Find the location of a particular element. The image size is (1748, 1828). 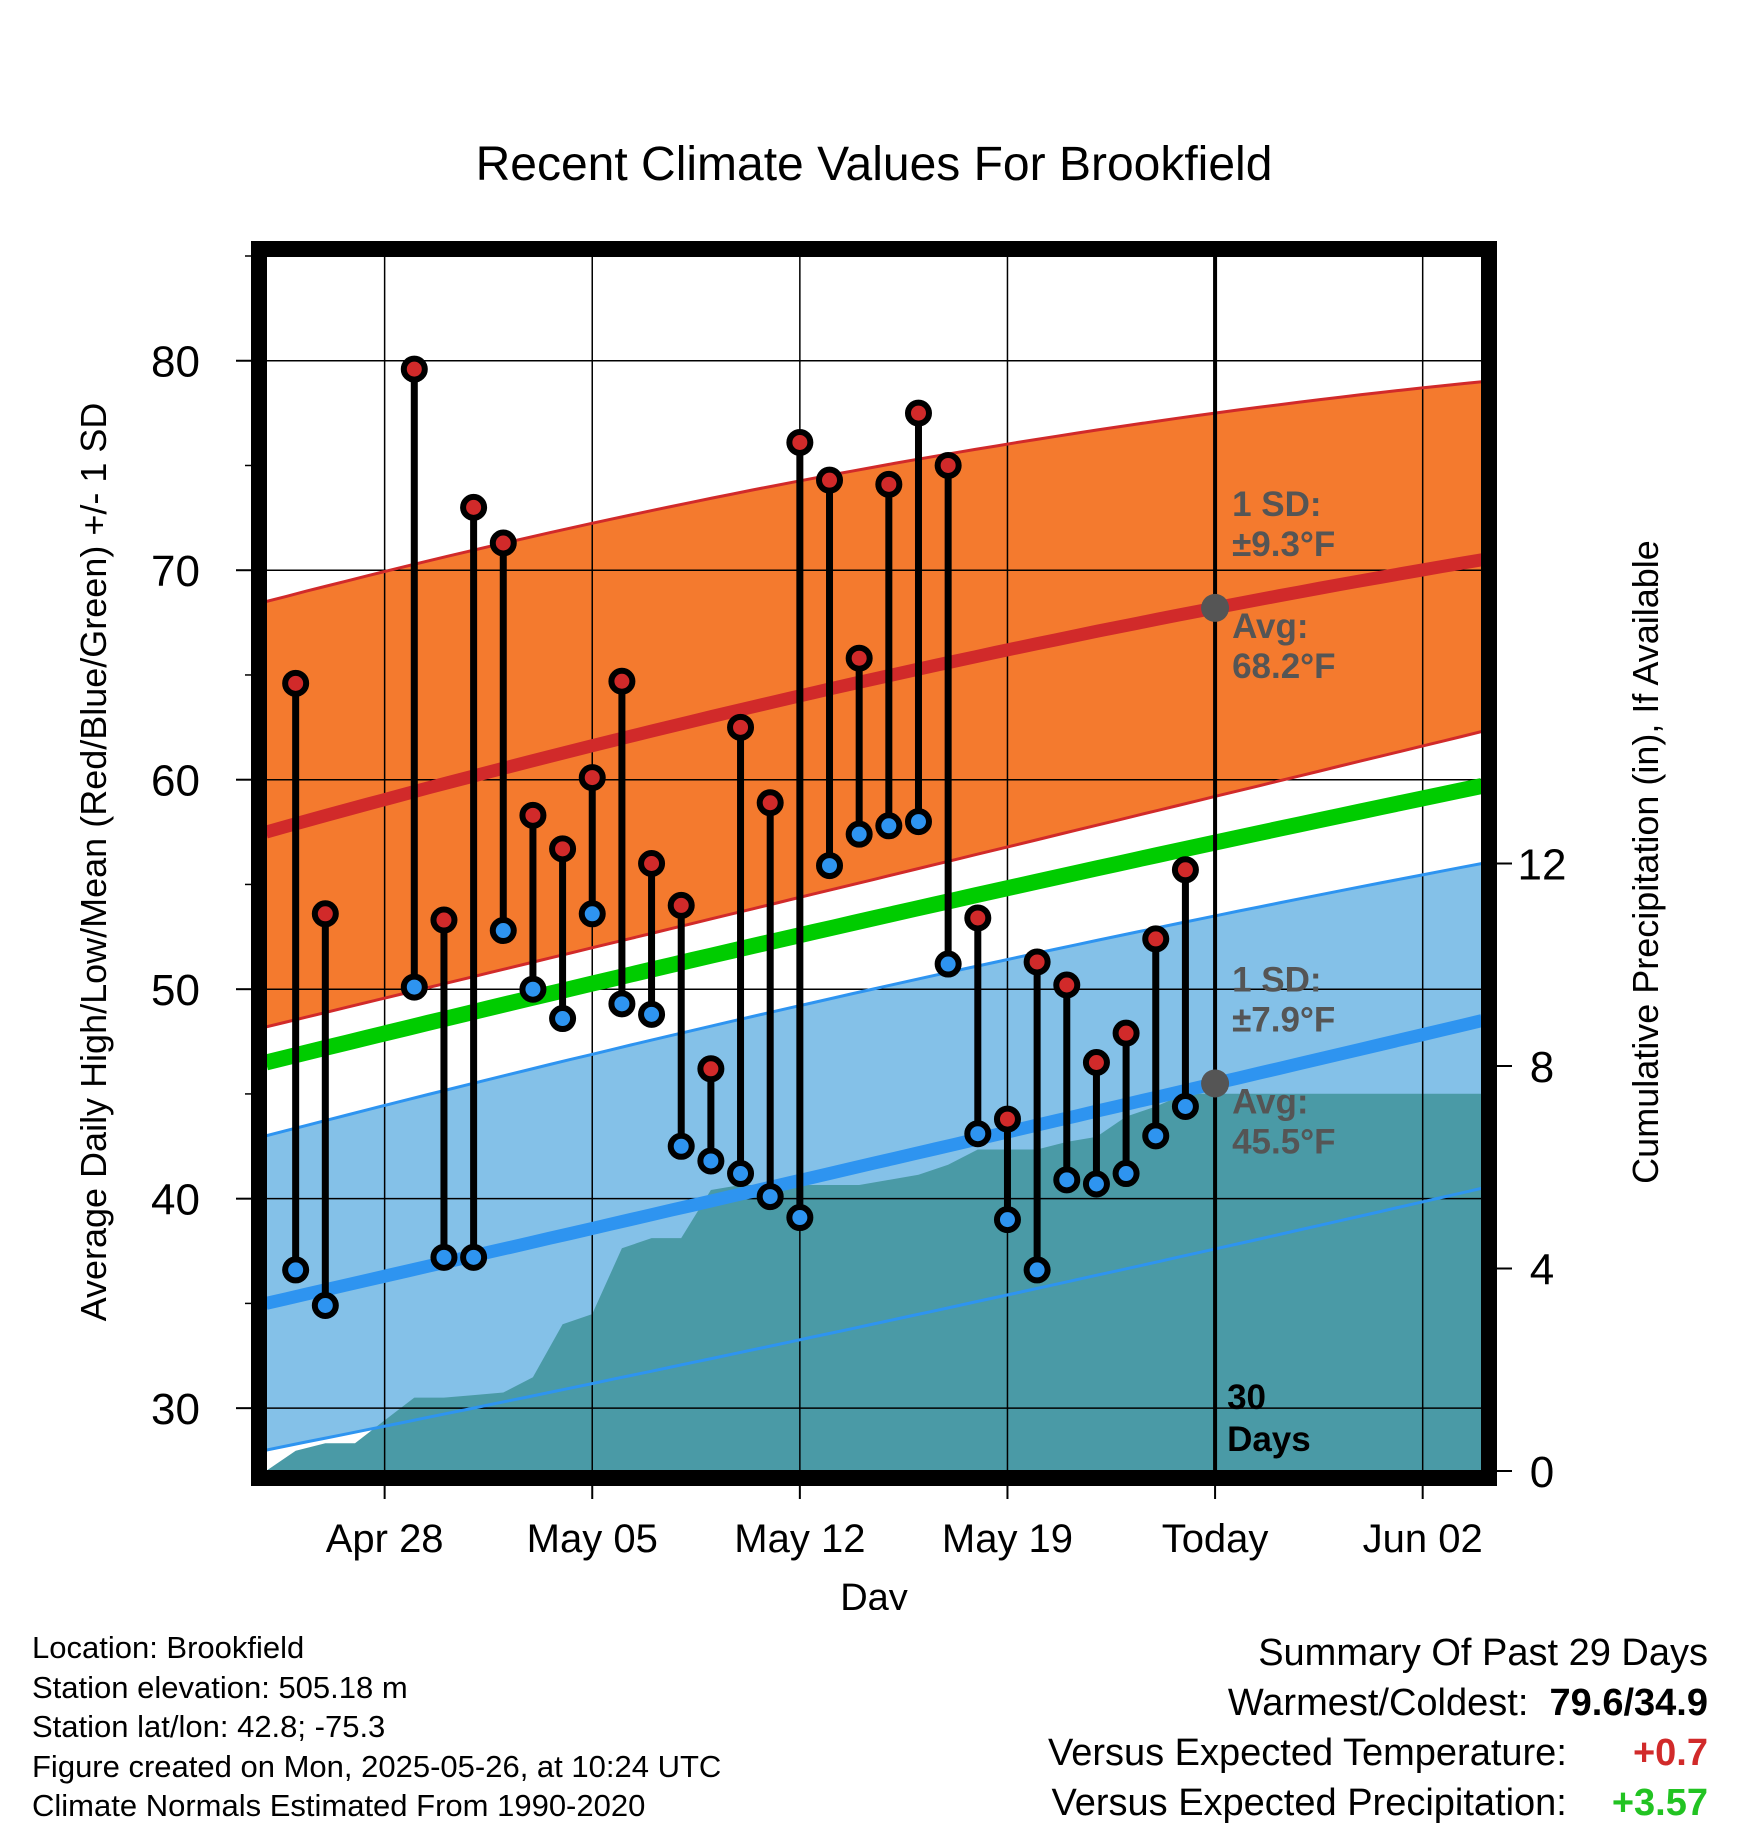

summary-temp-label: Versus Expected Temperature: is located at coordinates (1307, 1753).